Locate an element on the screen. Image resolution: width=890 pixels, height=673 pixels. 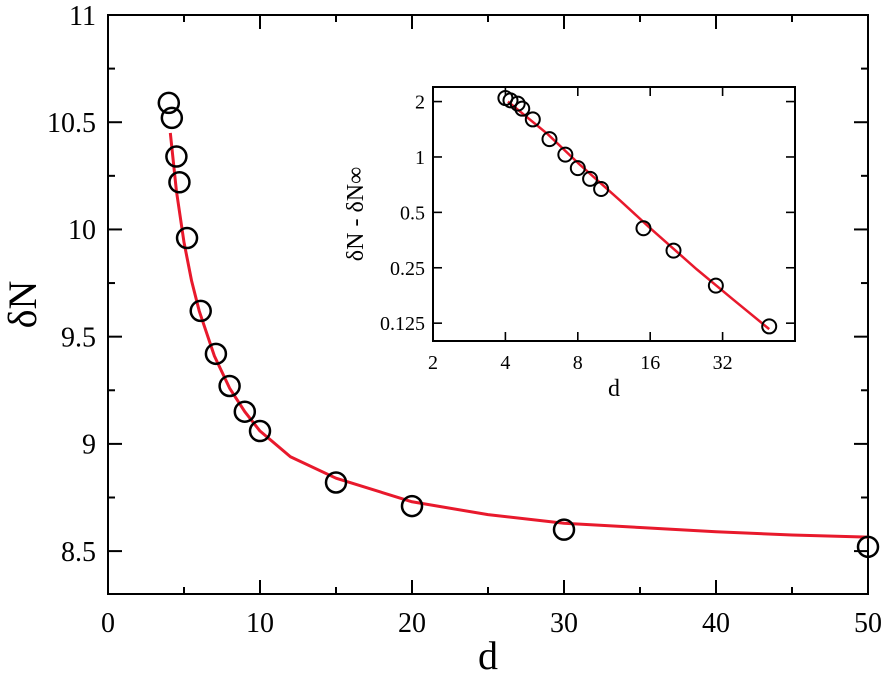
inset-y-tick-label: 0.25 is located at coordinates (407, 269).